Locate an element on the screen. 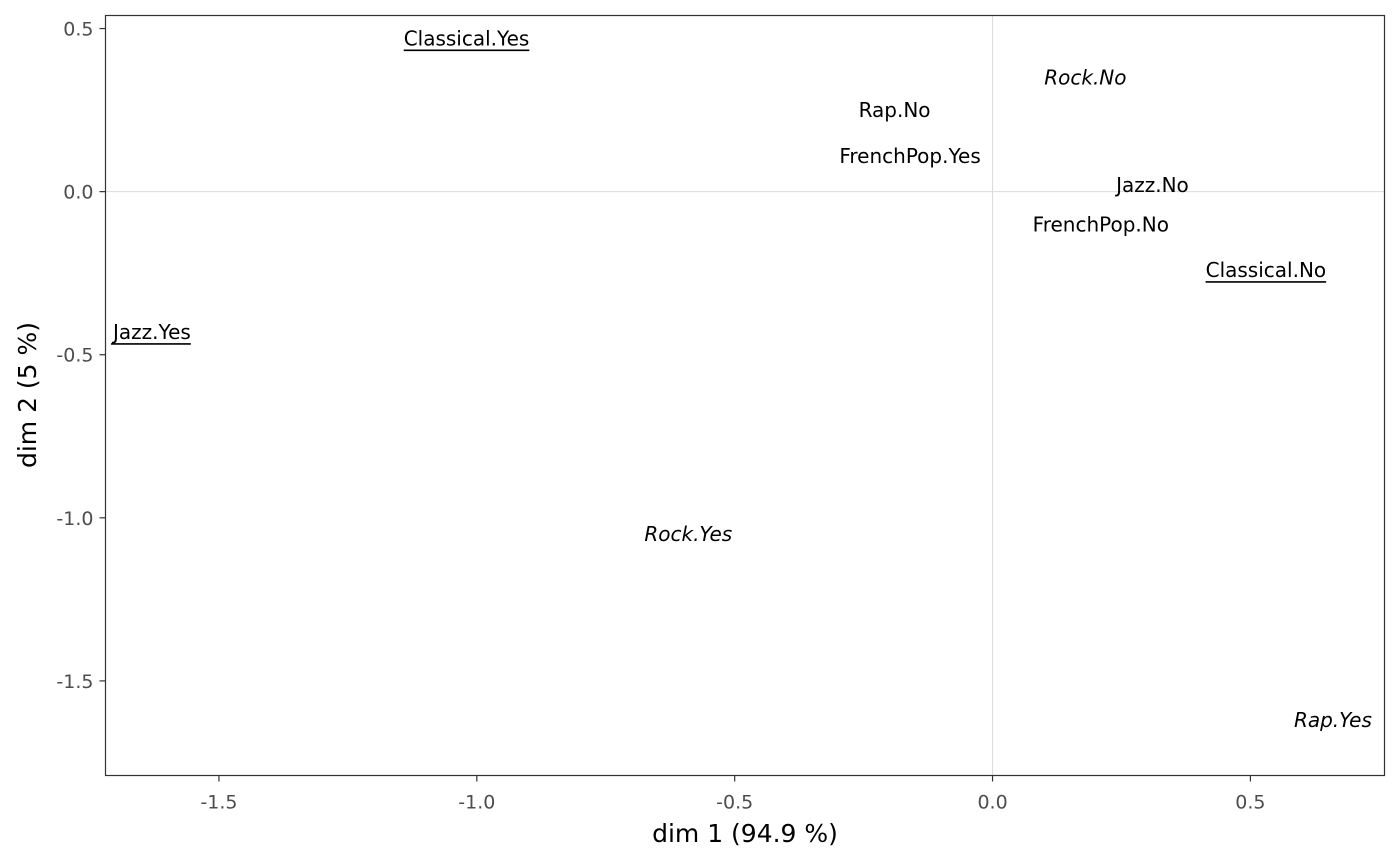  x-tick-label: 0.0 is located at coordinates (992, 803).